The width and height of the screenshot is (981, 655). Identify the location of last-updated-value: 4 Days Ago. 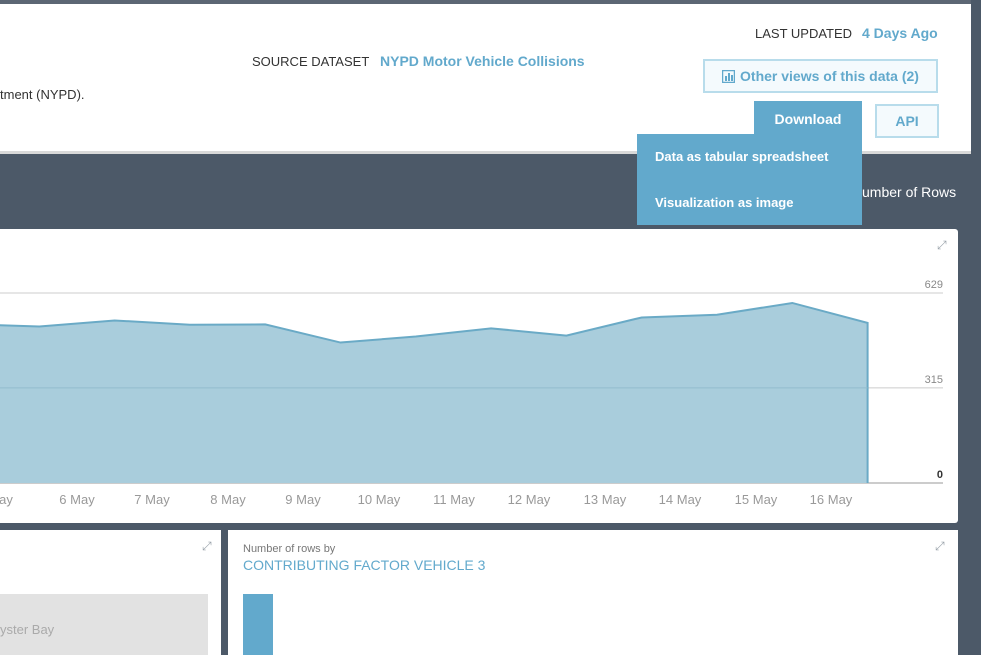
(900, 33).